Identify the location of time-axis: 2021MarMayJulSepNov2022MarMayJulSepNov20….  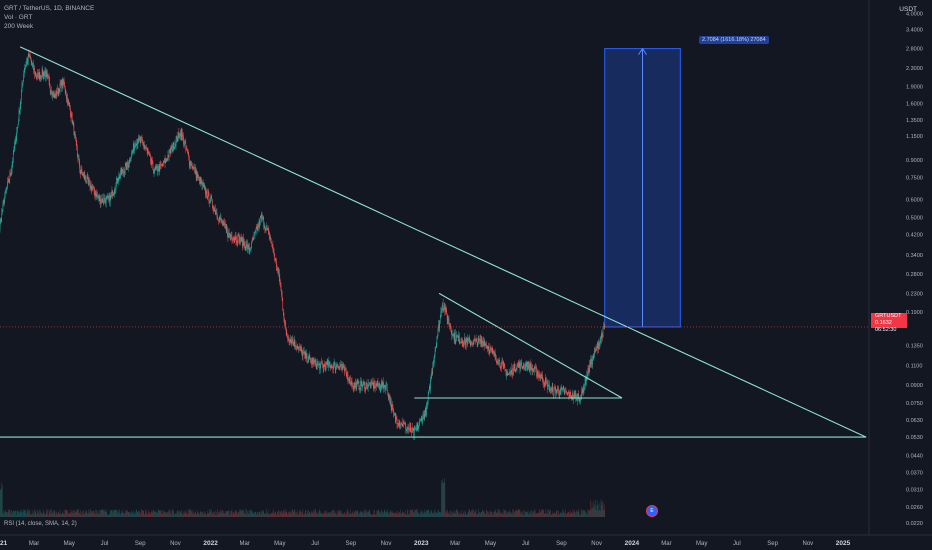
(425, 543).